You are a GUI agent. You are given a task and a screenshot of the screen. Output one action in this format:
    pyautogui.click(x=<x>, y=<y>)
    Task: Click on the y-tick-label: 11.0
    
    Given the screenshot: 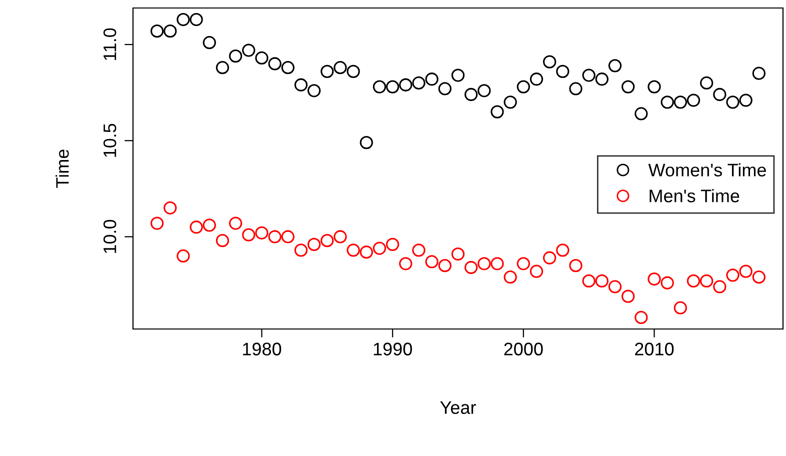 What is the action you would take?
    pyautogui.click(x=109, y=44)
    